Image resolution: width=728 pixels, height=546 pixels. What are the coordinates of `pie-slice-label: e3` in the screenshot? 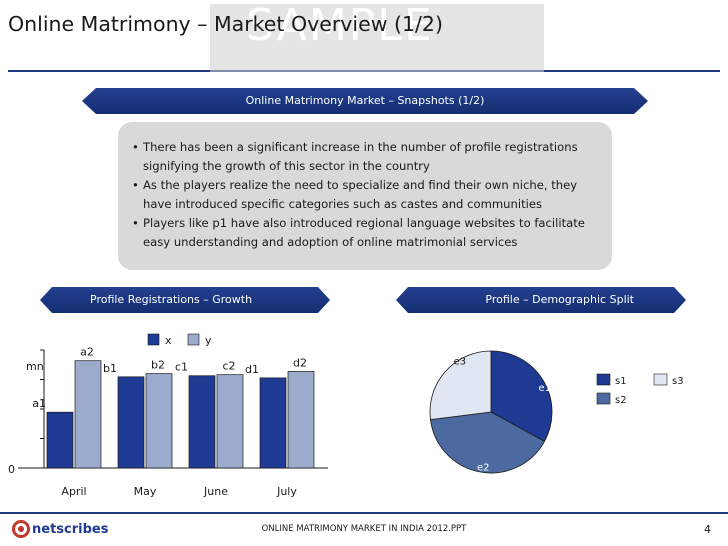 It's located at (460, 362).